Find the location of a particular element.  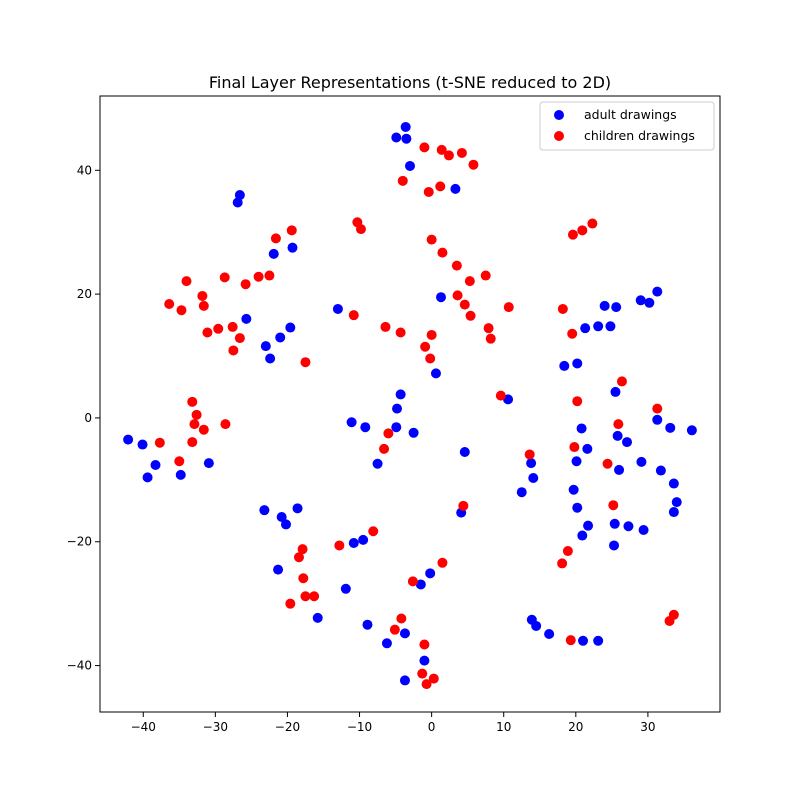

x-tick-label: 10 is located at coordinates (503, 727).